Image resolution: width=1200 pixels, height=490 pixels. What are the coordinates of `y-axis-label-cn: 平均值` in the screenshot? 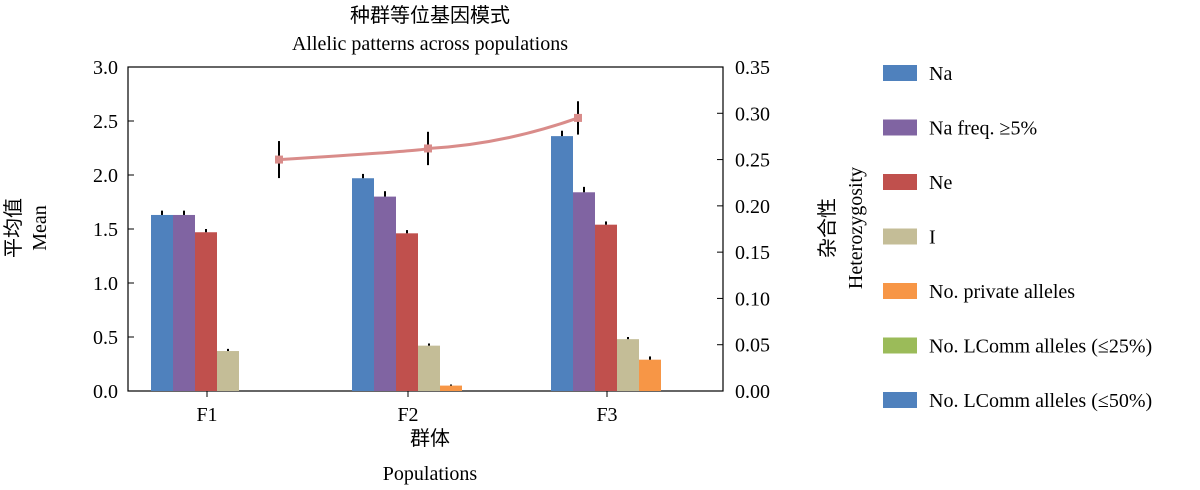 It's located at (13, 228).